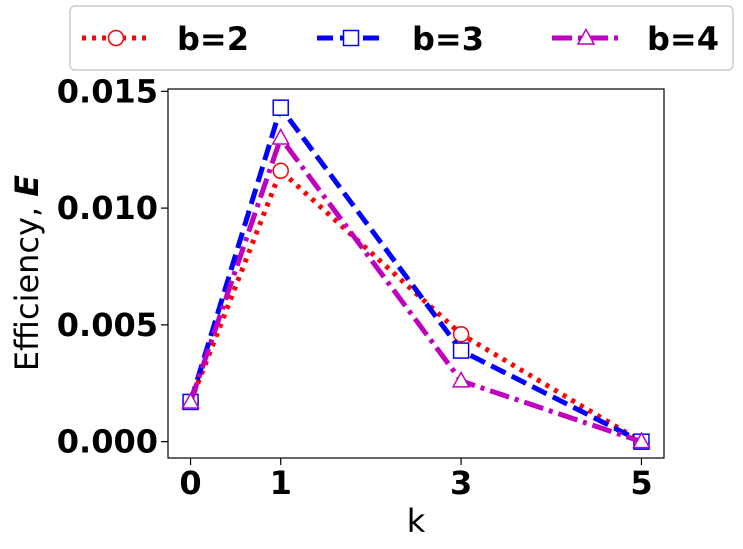 The image size is (743, 549). Describe the element at coordinates (683, 39) in the screenshot. I see `legend-label: b=4` at that location.